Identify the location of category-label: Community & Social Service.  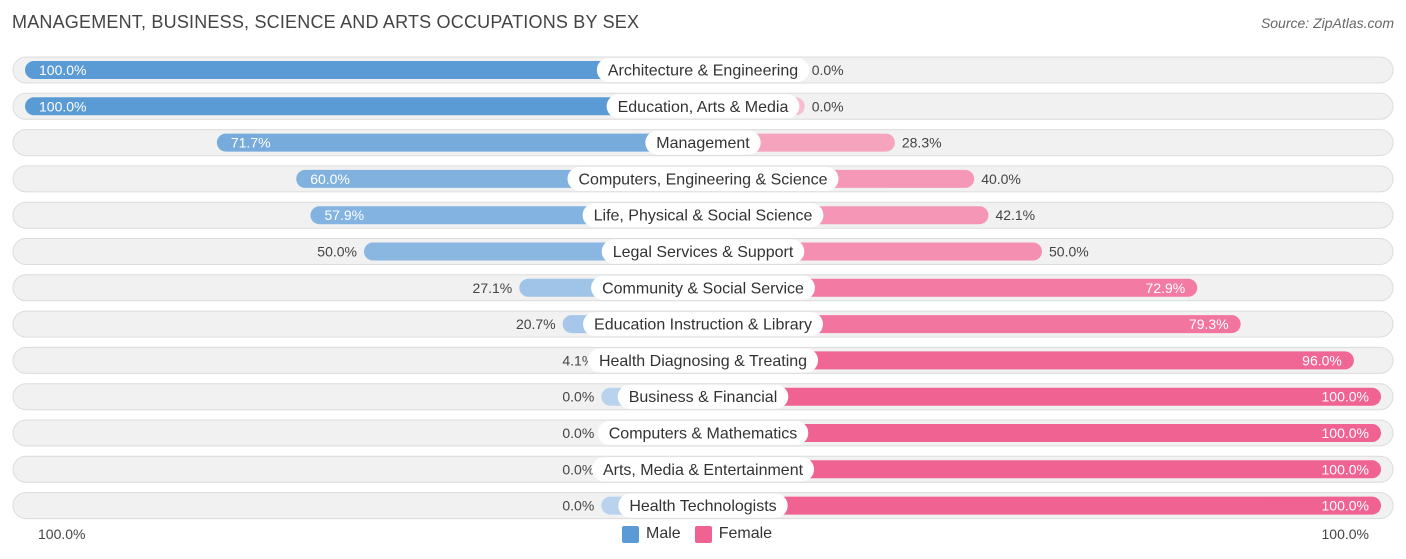
(703, 288).